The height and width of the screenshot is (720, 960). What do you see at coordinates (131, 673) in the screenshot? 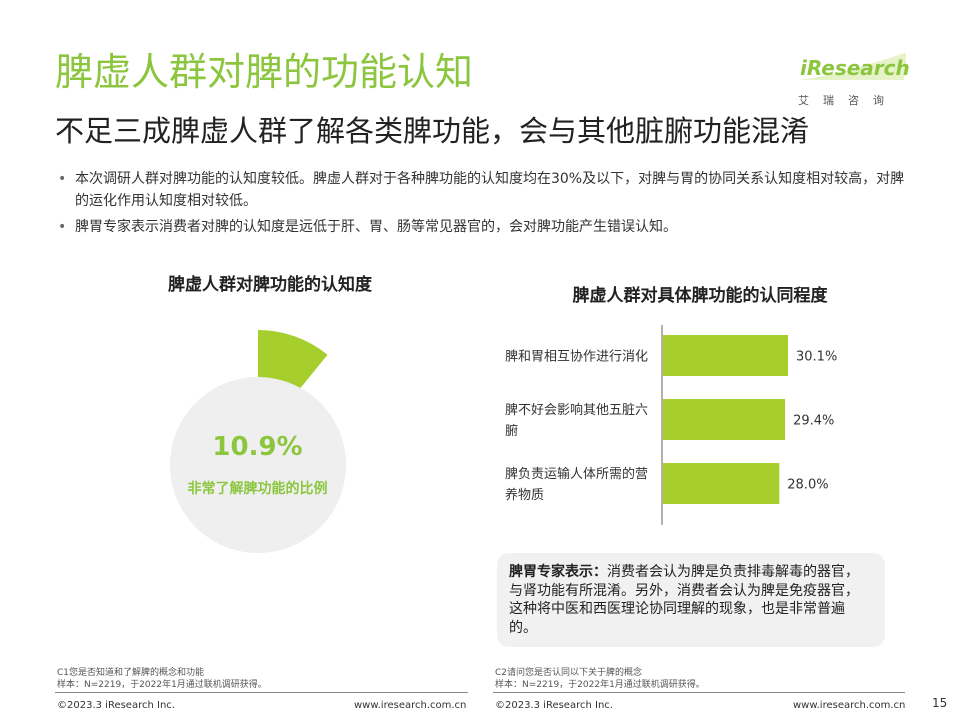
I see `left-question-note: C1您是否知道和了解脾的概念和功能` at bounding box center [131, 673].